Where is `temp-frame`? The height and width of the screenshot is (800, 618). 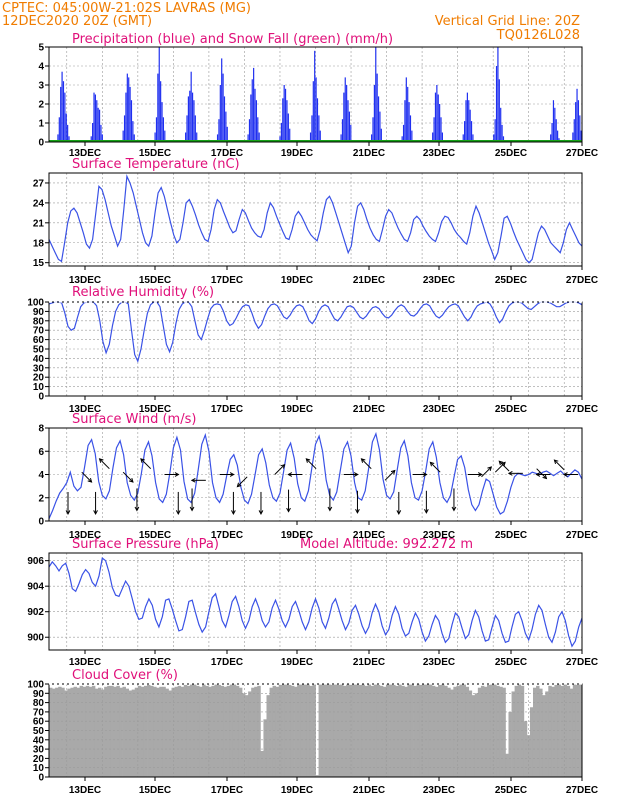 temp-frame is located at coordinates (315, 219).